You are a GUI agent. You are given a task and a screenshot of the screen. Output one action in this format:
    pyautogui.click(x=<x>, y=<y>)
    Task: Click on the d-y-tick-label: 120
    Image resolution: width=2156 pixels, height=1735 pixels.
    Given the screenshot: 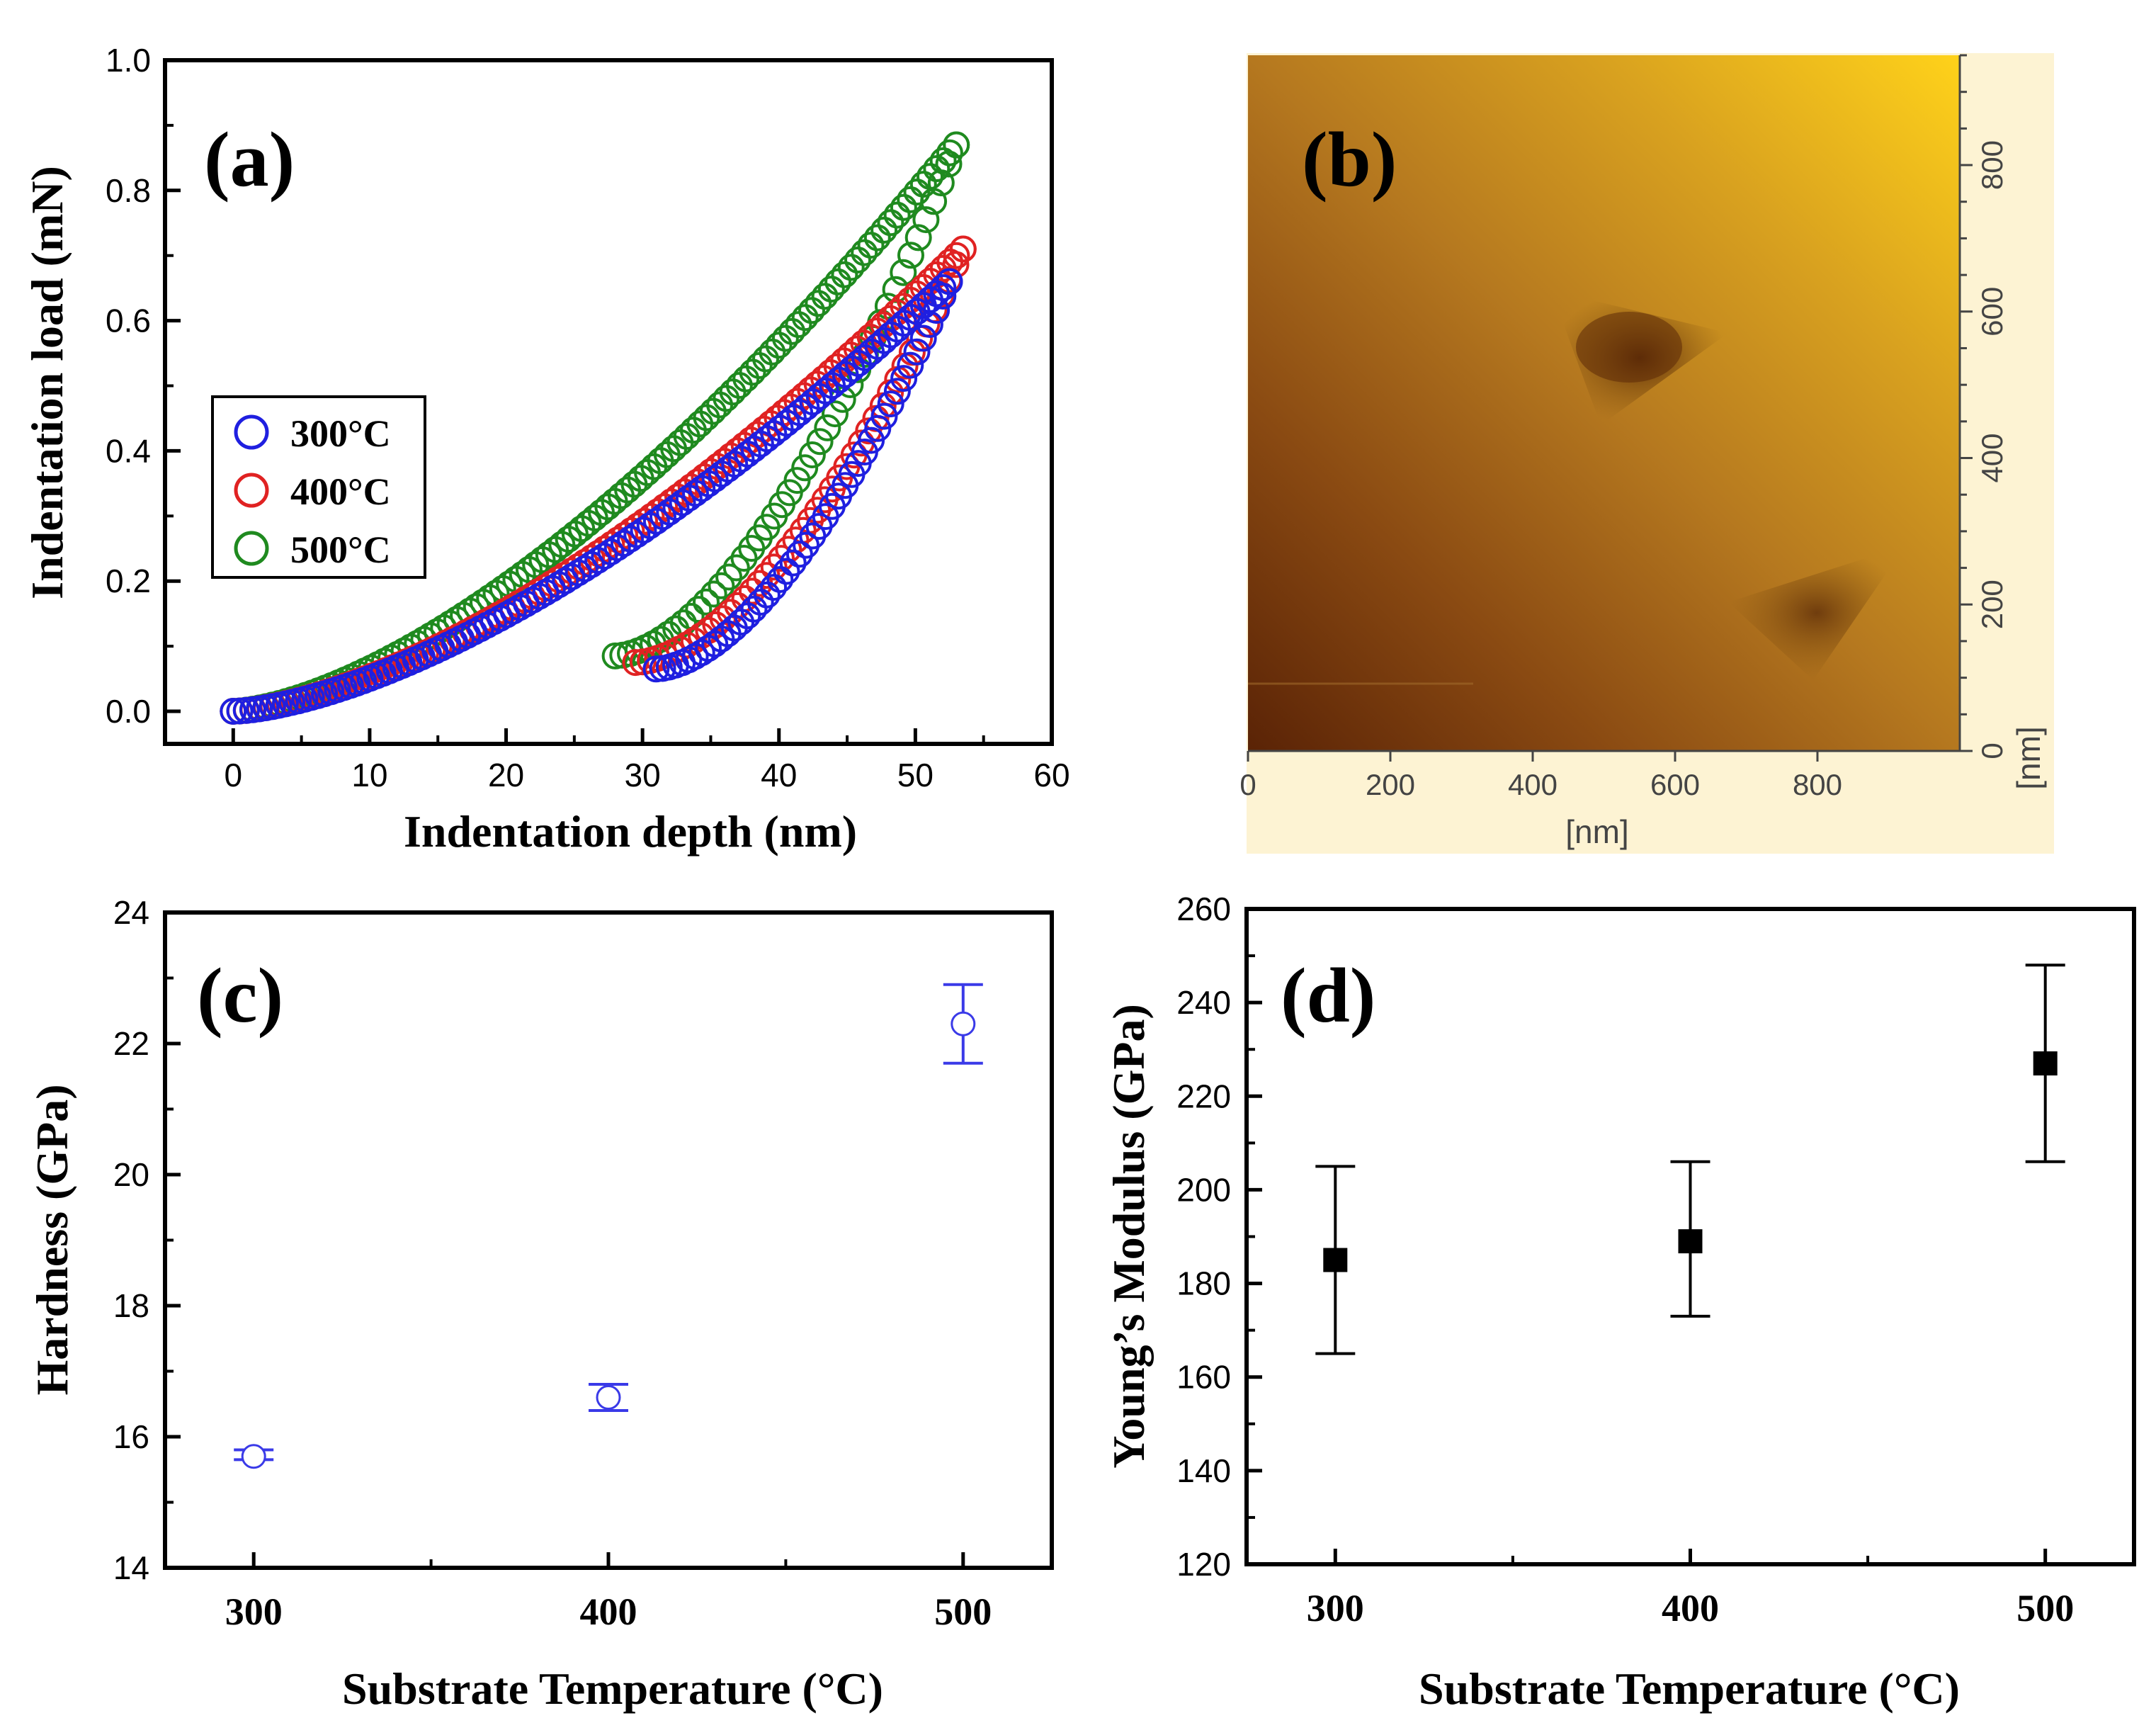 What is the action you would take?
    pyautogui.click(x=1203, y=1564)
    